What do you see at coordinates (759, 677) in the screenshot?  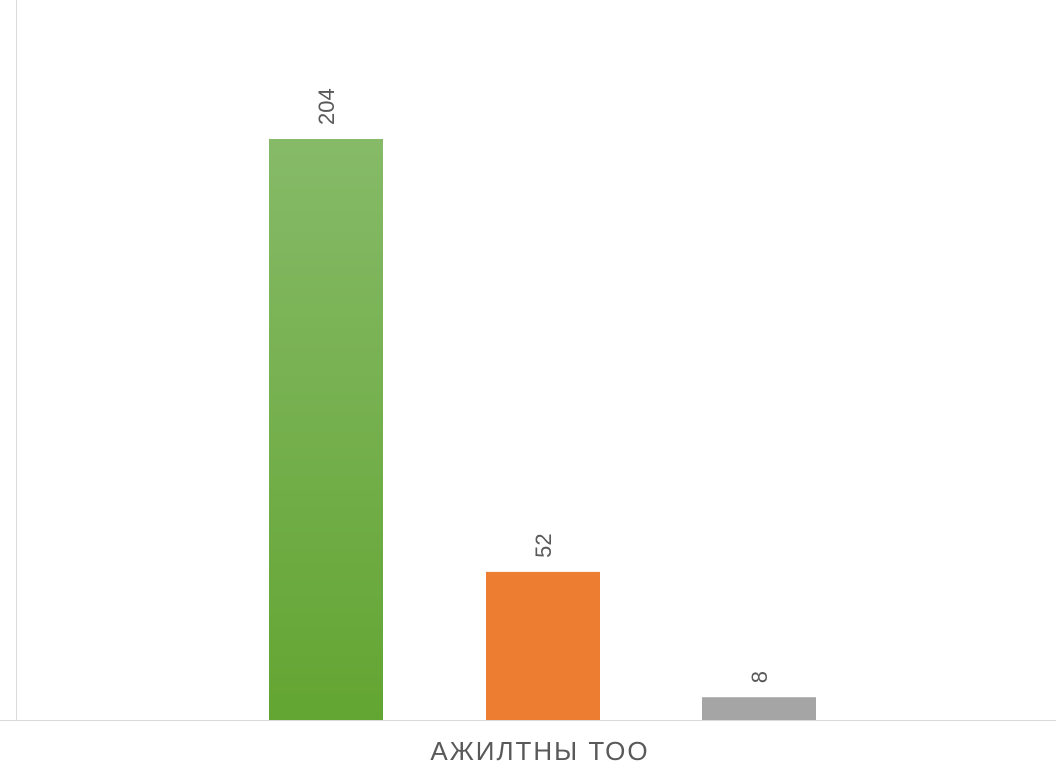 I see `data-label-3: 8` at bounding box center [759, 677].